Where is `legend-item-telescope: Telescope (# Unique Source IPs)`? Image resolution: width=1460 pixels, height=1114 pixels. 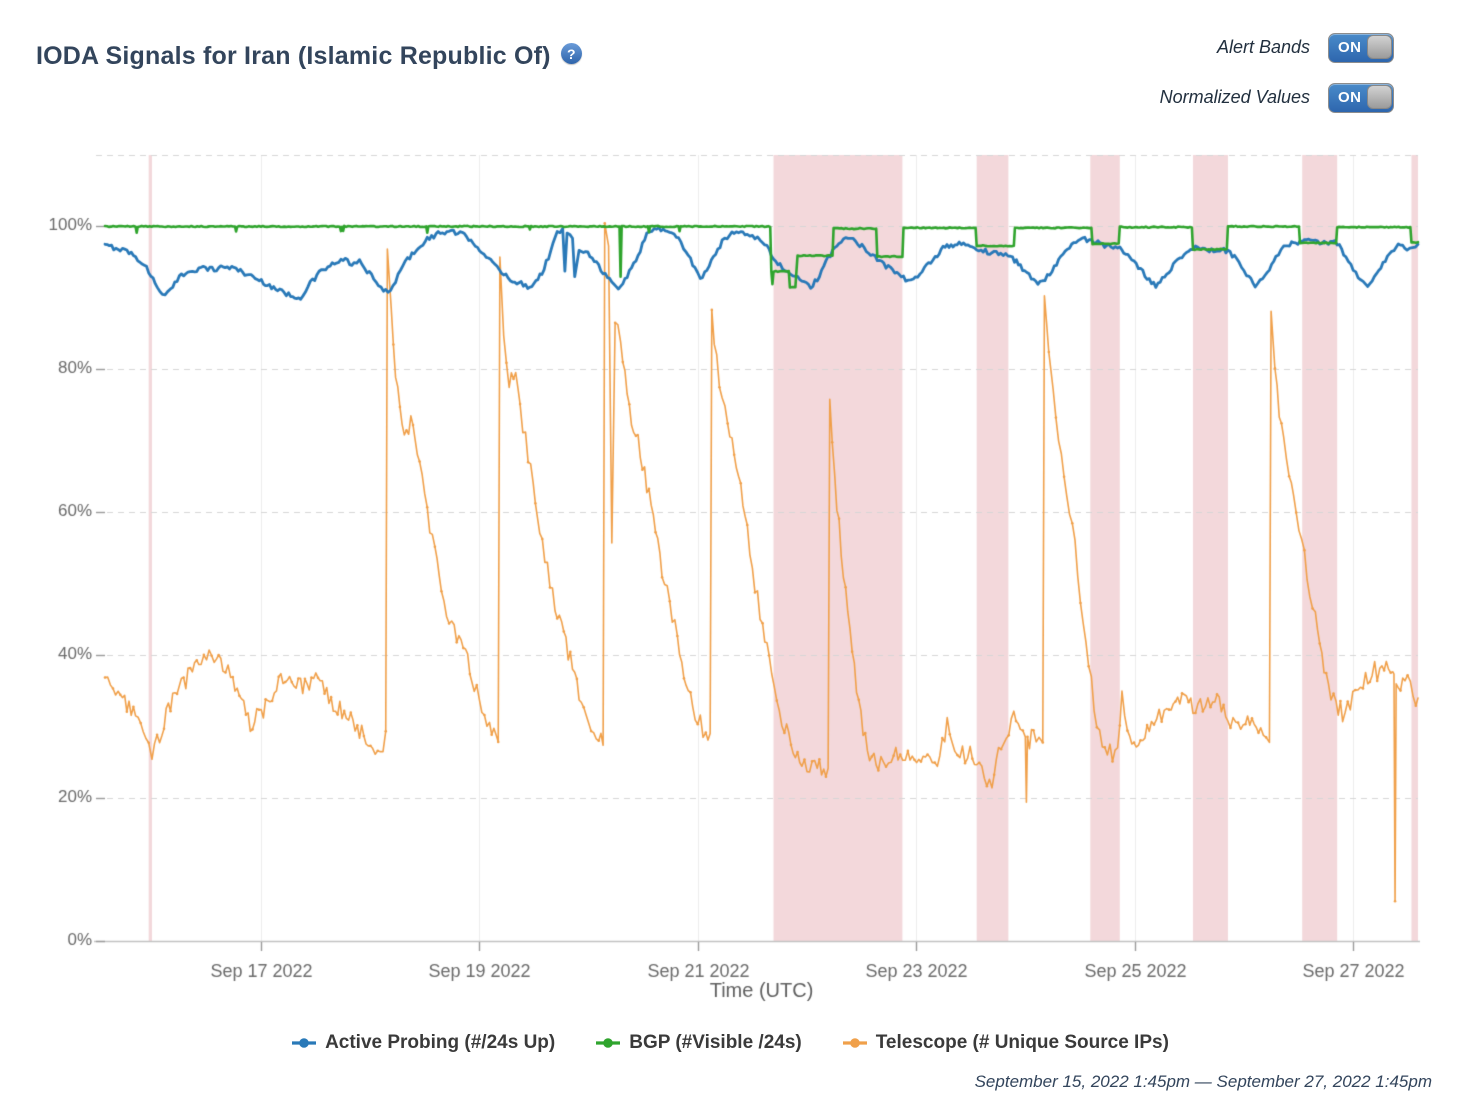 legend-item-telescope: Telescope (# Unique Source IPs) is located at coordinates (1005, 1043).